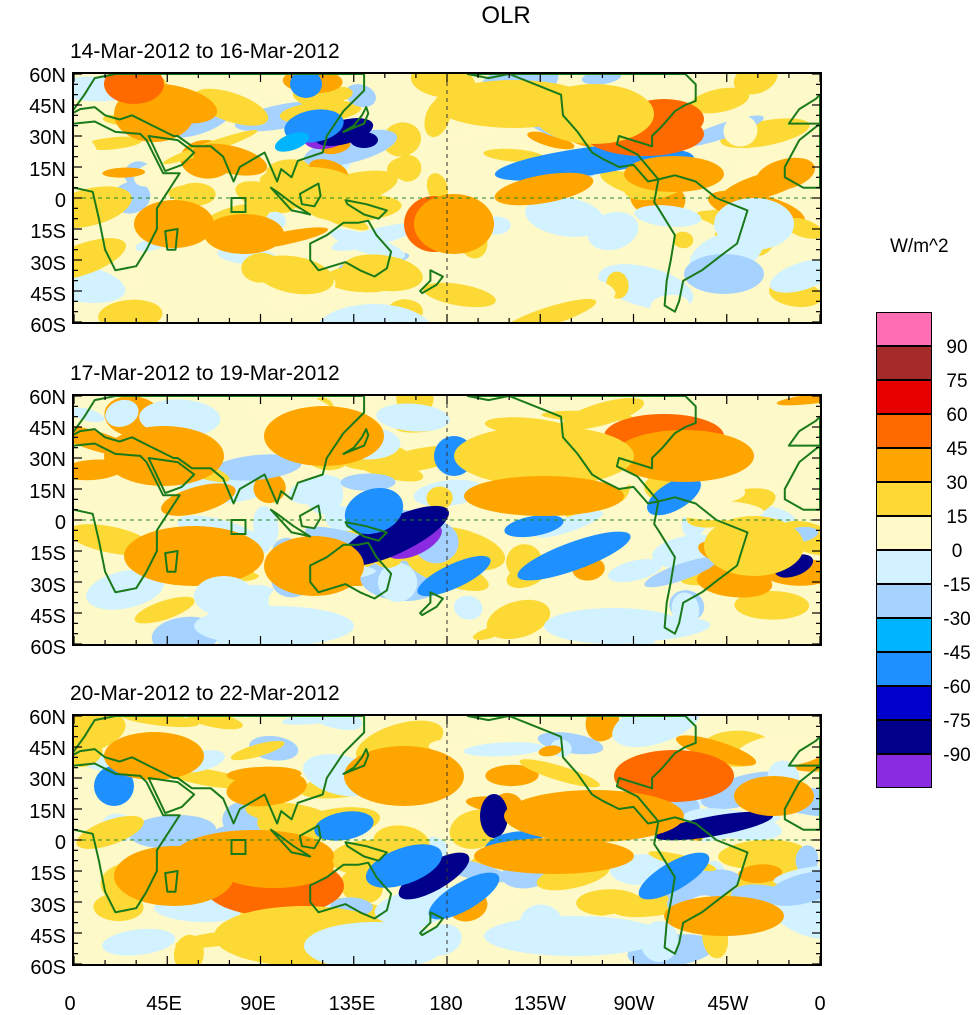 The image size is (980, 1015). I want to click on lat-label: 60N, so click(47, 398).